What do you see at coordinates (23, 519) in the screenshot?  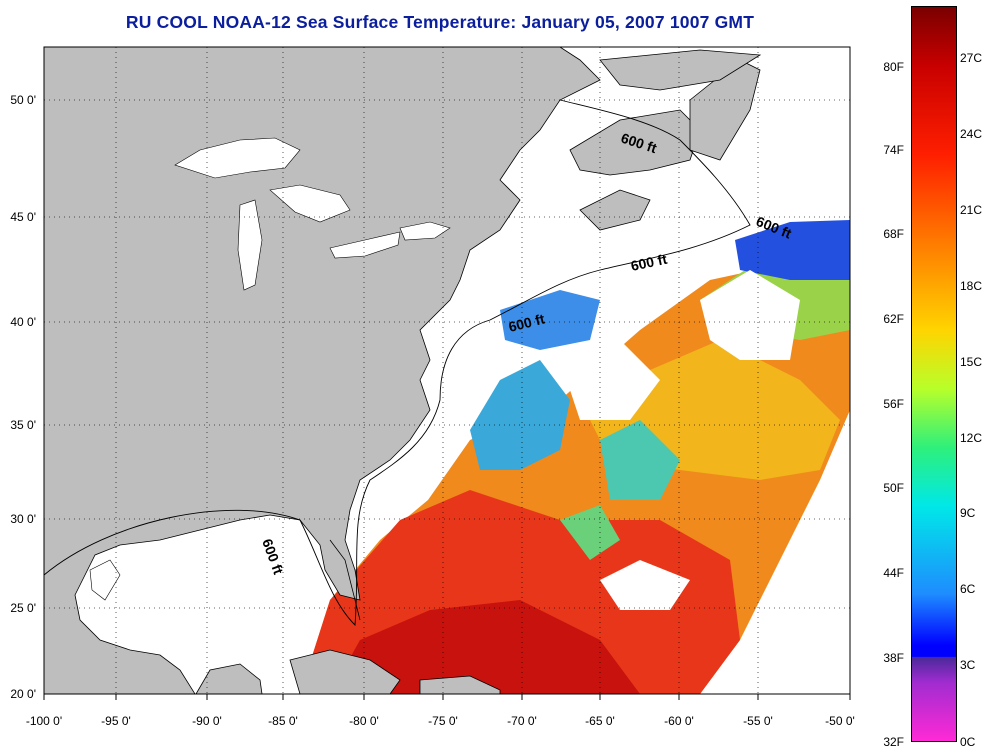 I see `lat-label: 30 0'` at bounding box center [23, 519].